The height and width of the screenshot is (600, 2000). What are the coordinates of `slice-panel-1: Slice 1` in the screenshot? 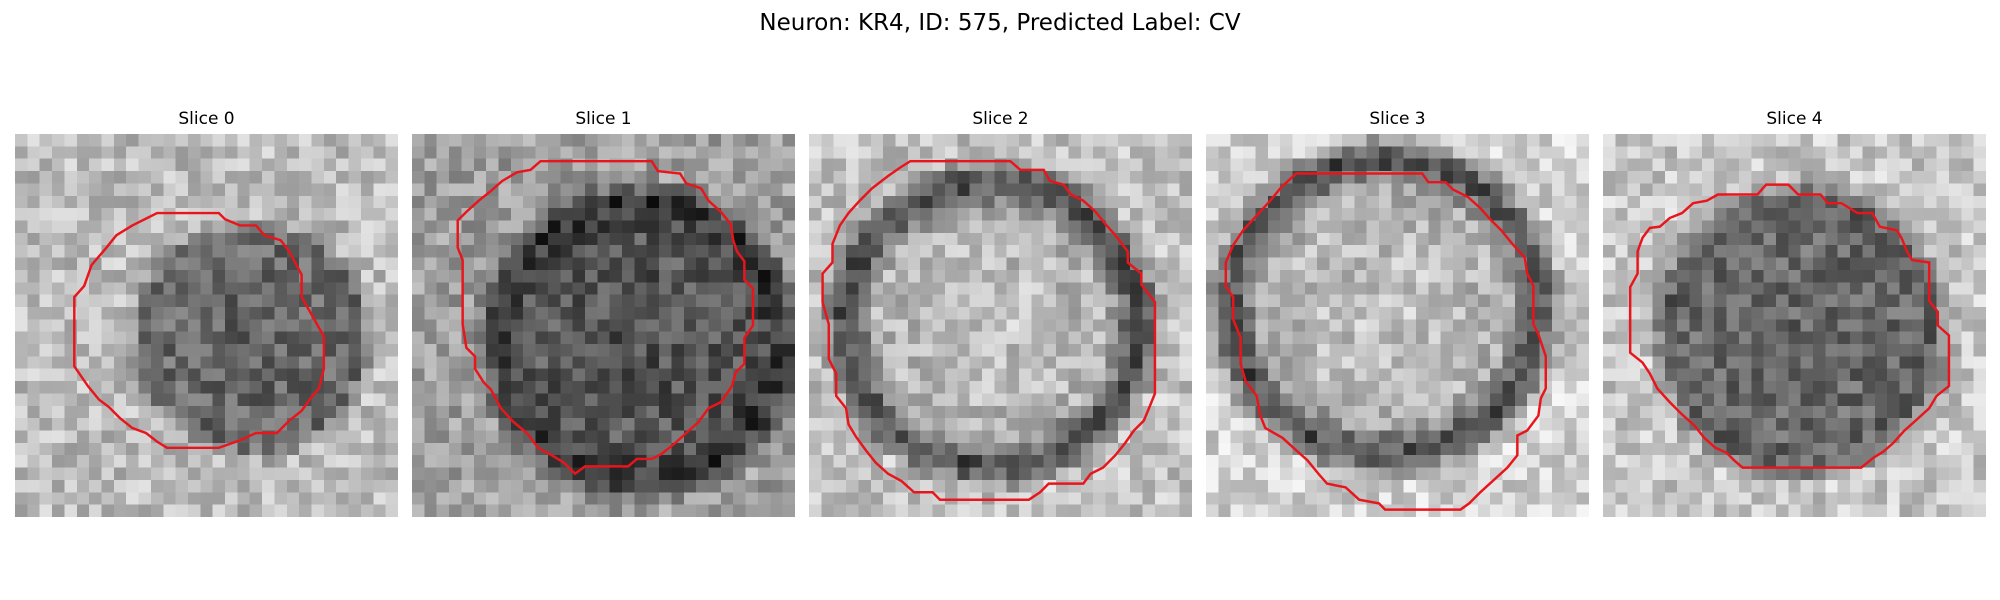 It's located at (603, 314).